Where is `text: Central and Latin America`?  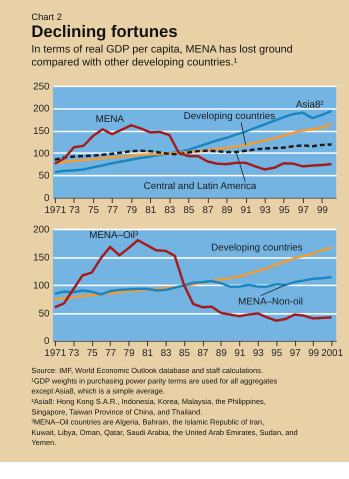 text: Central and Latin America is located at coordinates (200, 186).